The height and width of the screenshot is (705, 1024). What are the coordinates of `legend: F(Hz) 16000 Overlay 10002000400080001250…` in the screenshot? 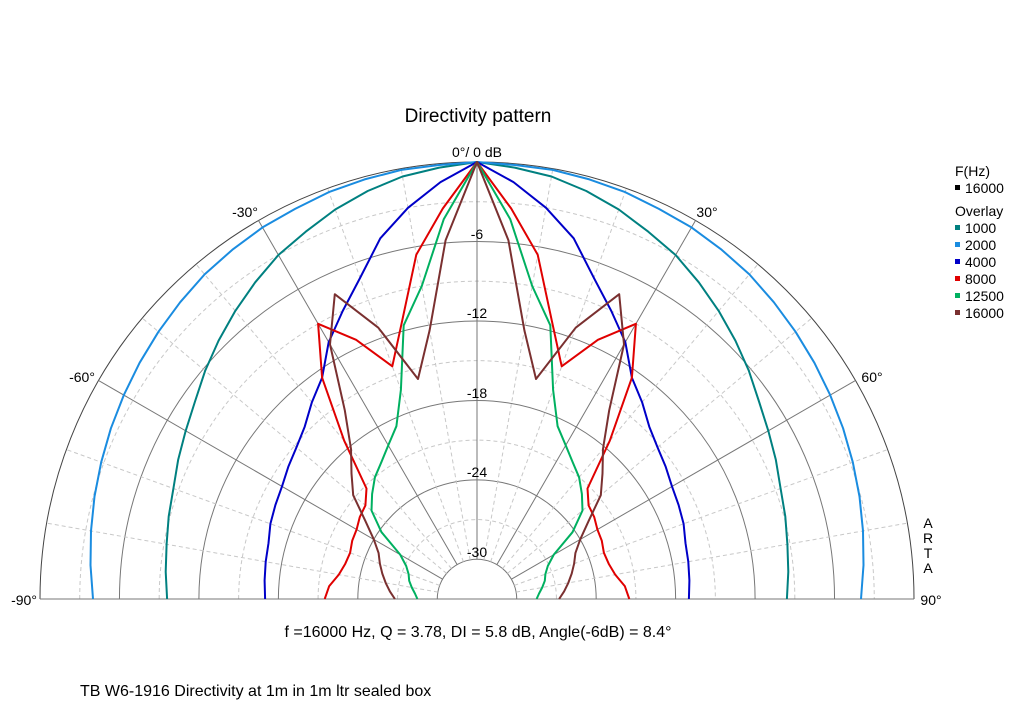 It's located at (979, 242).